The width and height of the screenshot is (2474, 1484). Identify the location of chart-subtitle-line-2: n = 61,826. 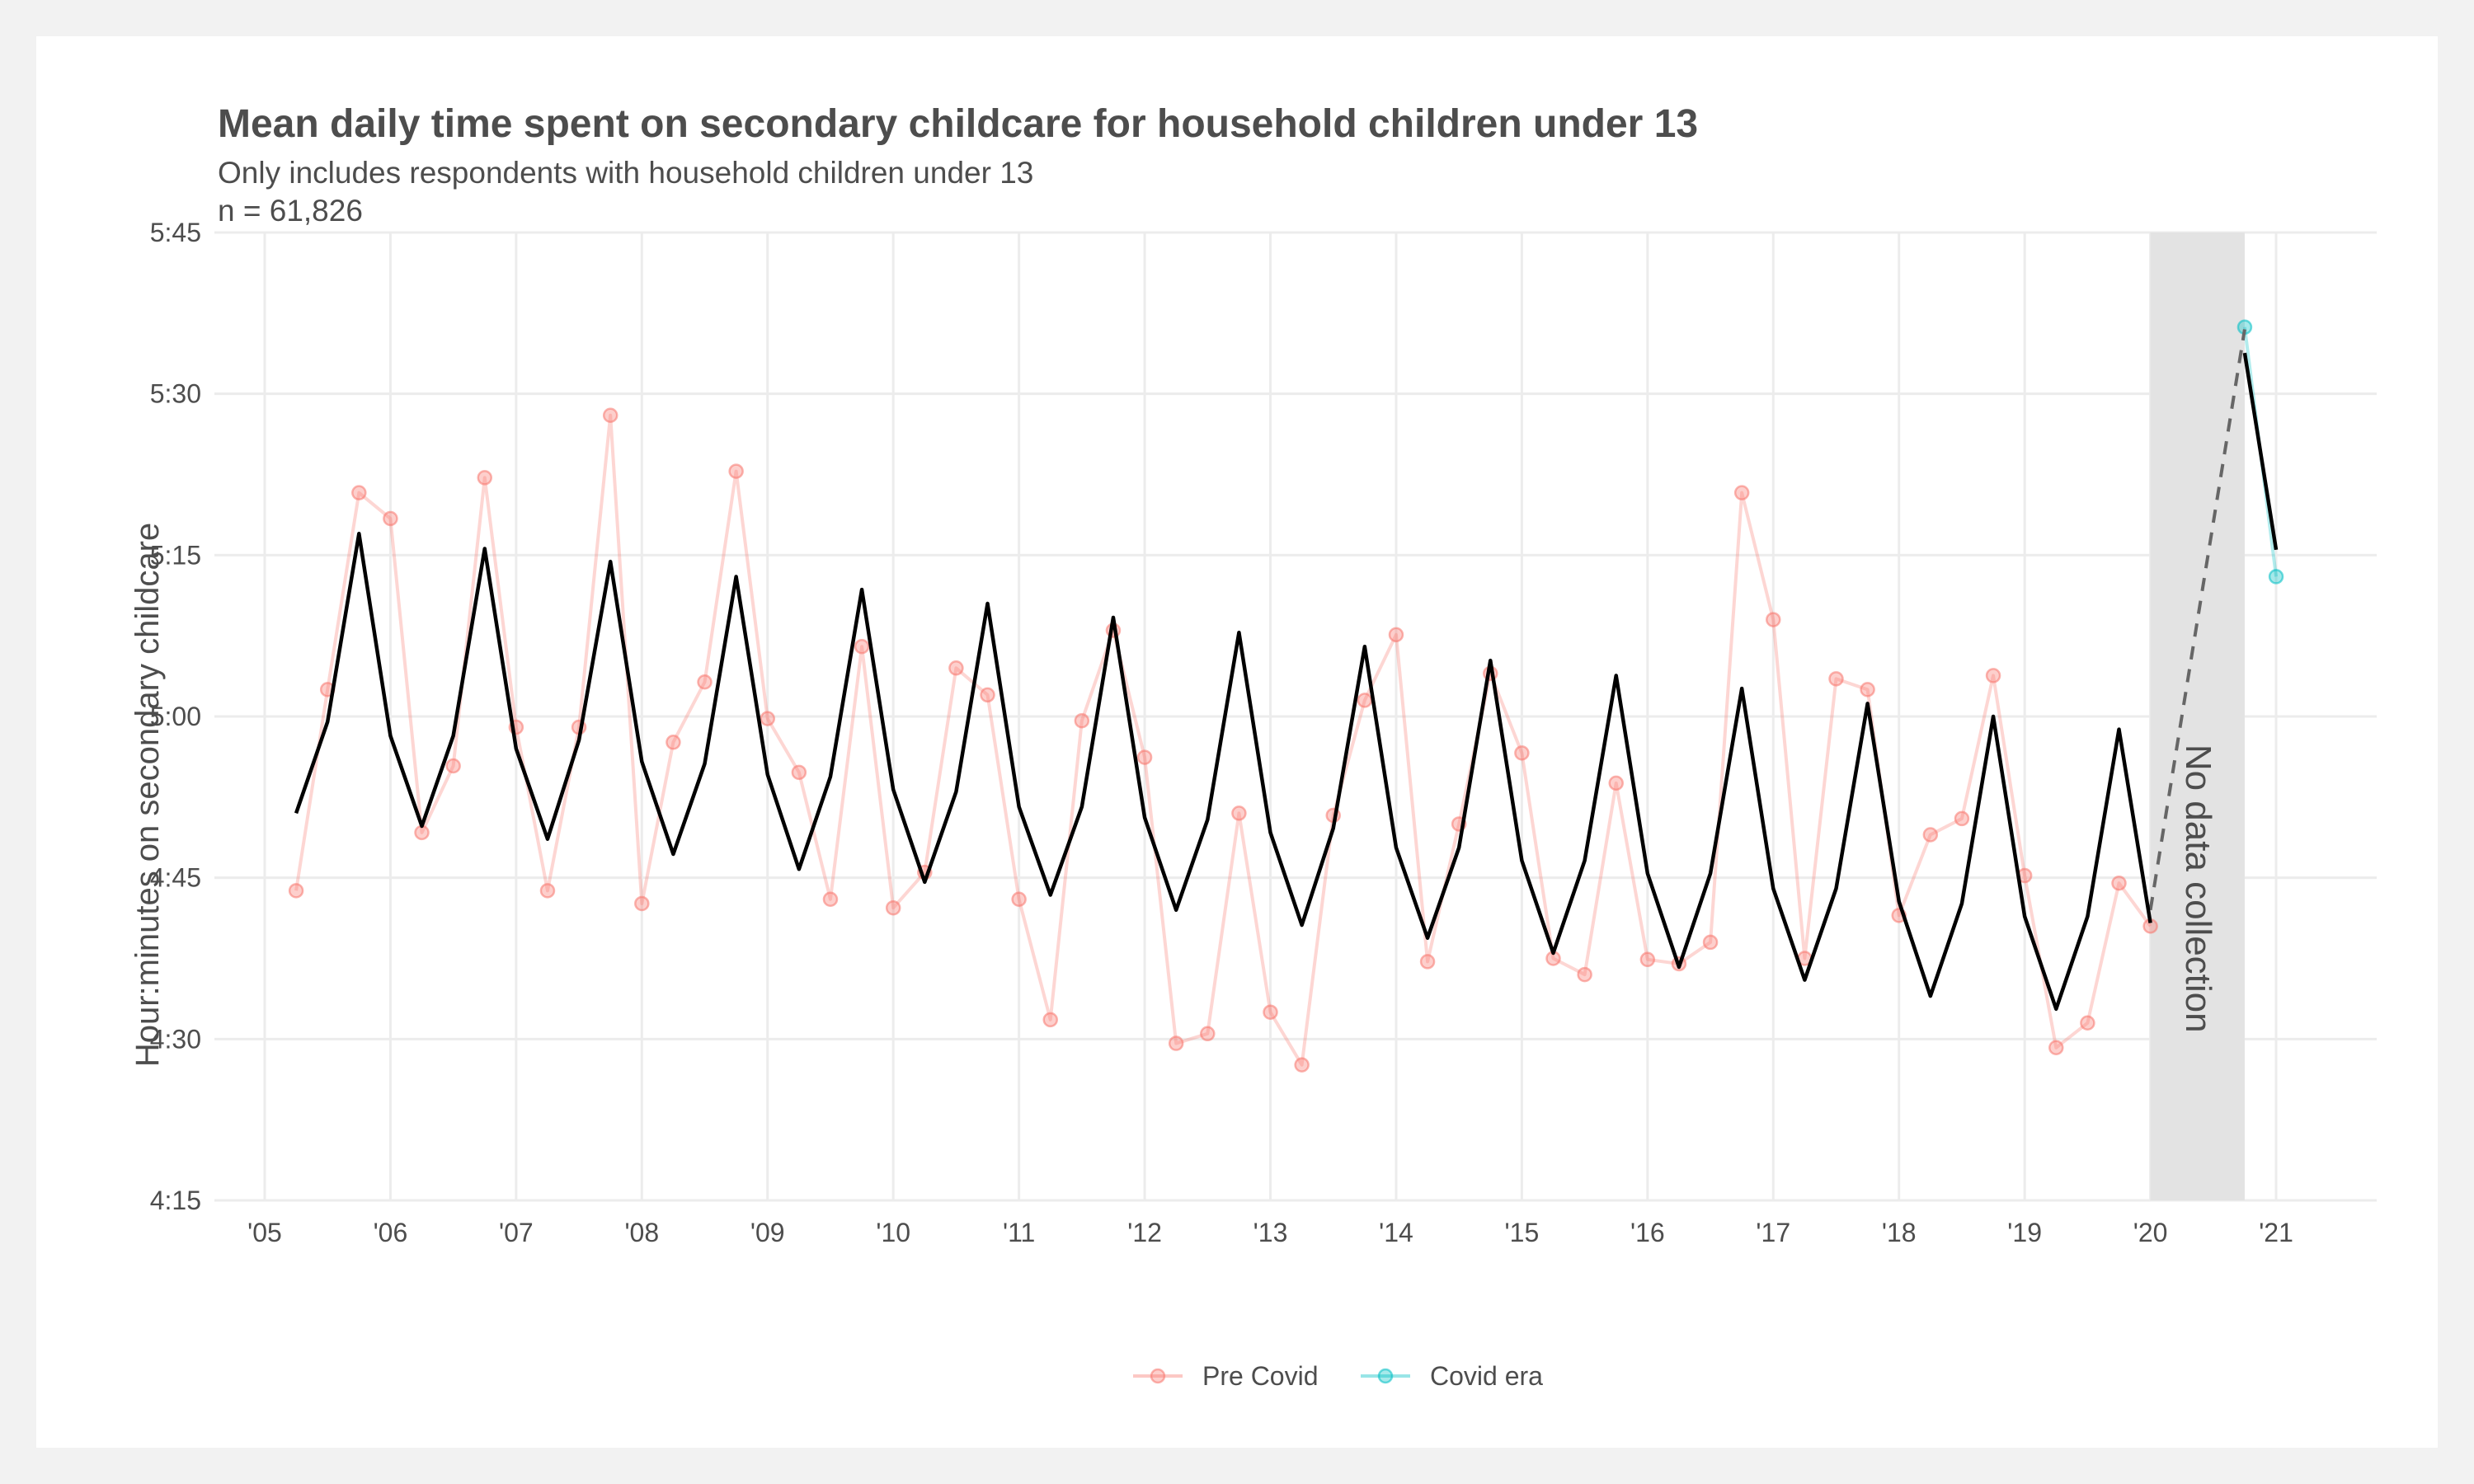
(290, 211).